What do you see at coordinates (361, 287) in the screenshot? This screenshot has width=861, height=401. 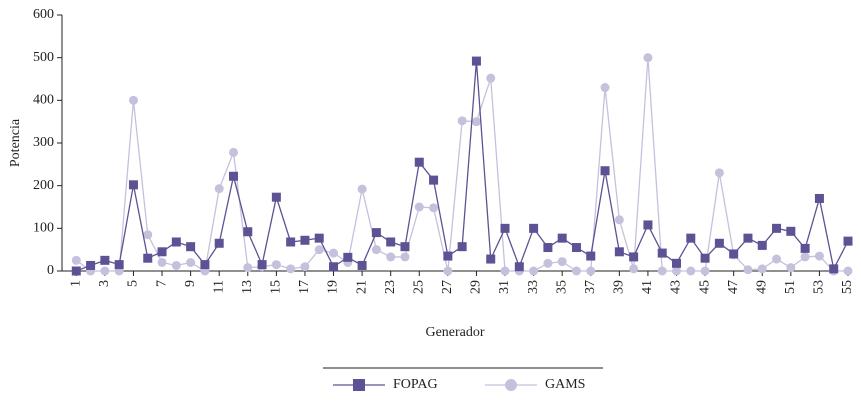 I see `x-tick-label: 21` at bounding box center [361, 287].